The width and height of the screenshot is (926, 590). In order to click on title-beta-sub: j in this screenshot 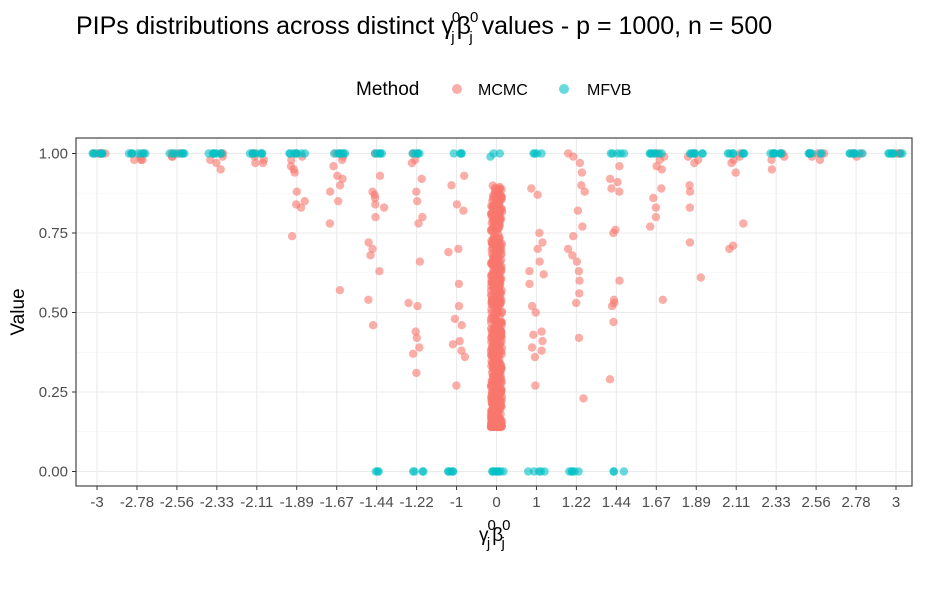, I will do `click(470, 37)`.